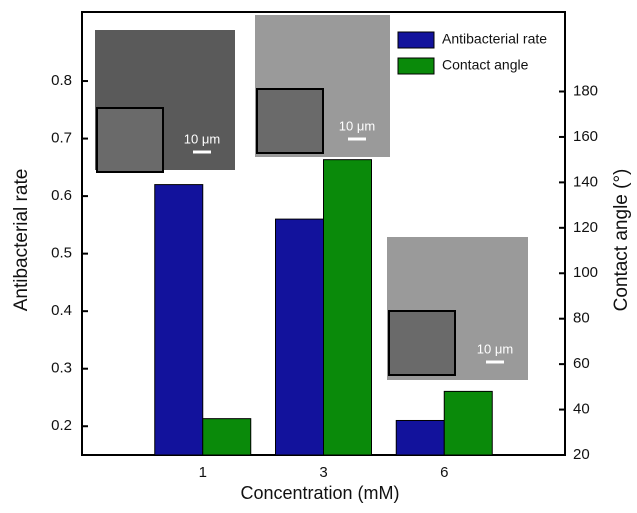 The height and width of the screenshot is (513, 637). What do you see at coordinates (485, 65) in the screenshot?
I see `legend-label: Contact angle` at bounding box center [485, 65].